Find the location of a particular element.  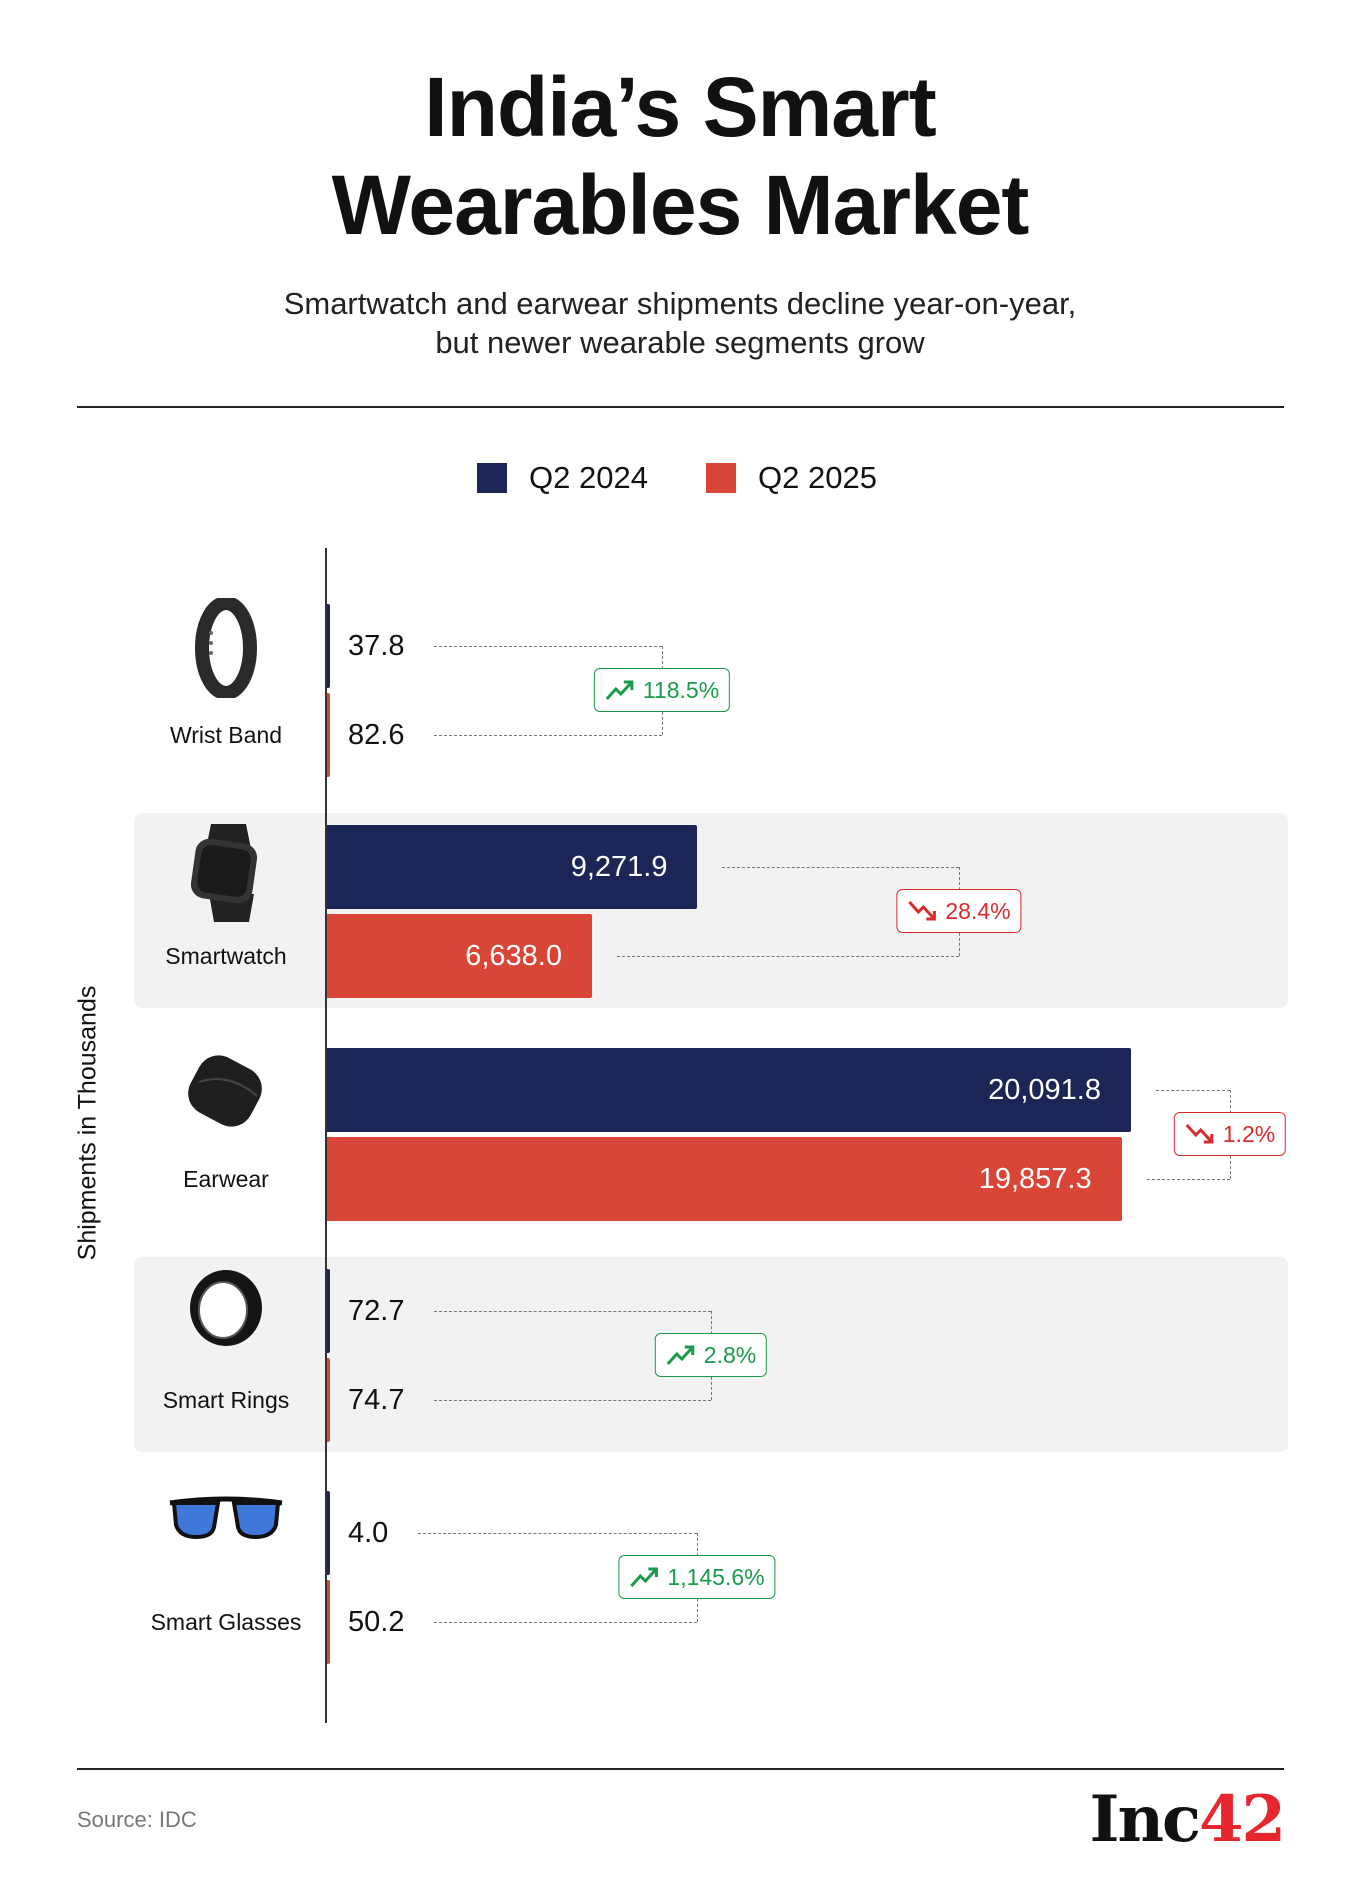

change-label: 28.4% is located at coordinates (978, 910).